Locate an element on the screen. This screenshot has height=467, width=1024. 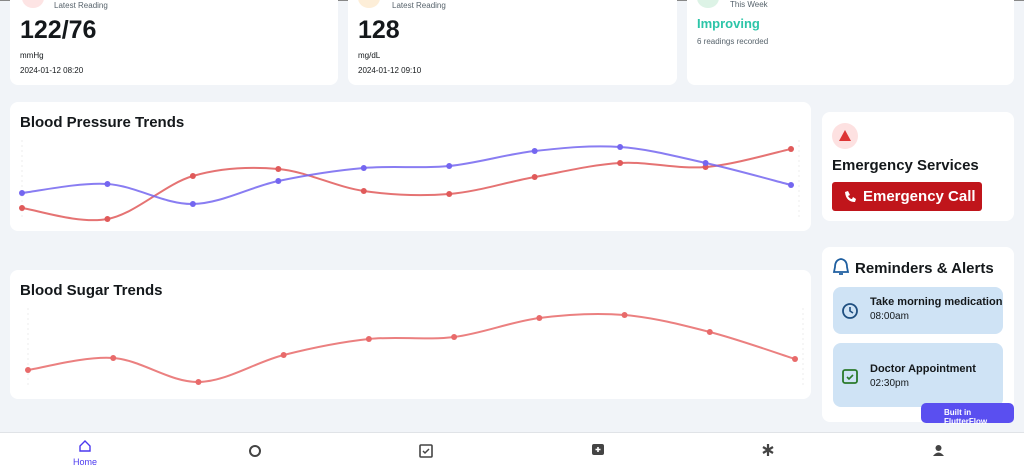
flutterflow-badge: Built in FlutterFlow is located at coordinates (967, 414).